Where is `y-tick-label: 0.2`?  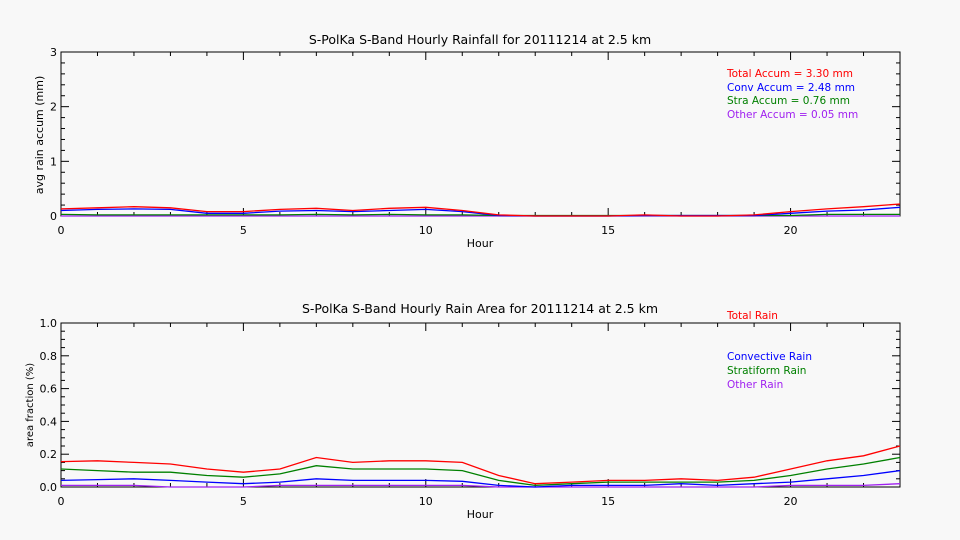
y-tick-label: 0.2 is located at coordinates (49, 454).